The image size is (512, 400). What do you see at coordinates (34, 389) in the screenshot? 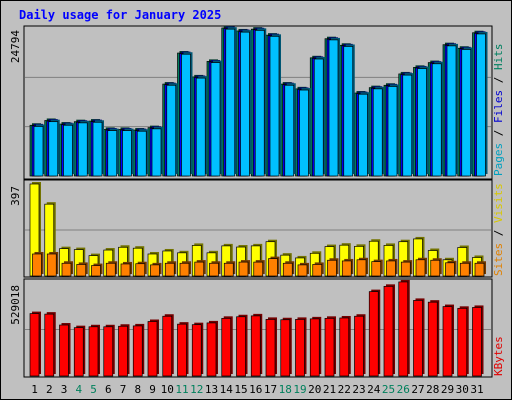
I see `x-tick-label: 1` at bounding box center [34, 389].